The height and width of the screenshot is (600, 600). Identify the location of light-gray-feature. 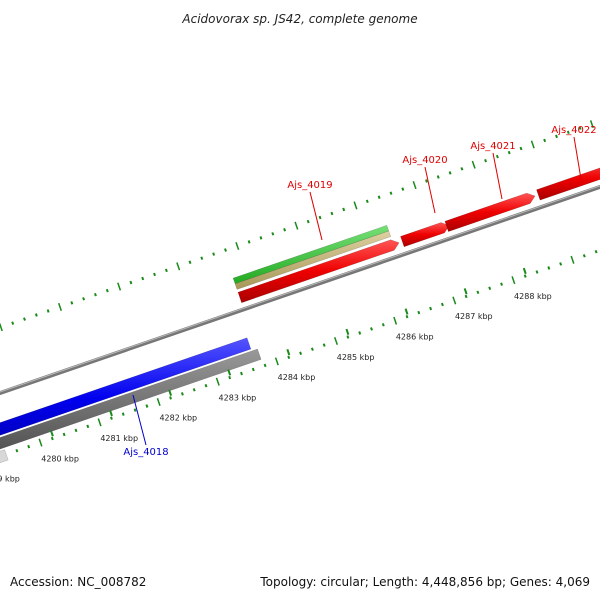
(4, 456).